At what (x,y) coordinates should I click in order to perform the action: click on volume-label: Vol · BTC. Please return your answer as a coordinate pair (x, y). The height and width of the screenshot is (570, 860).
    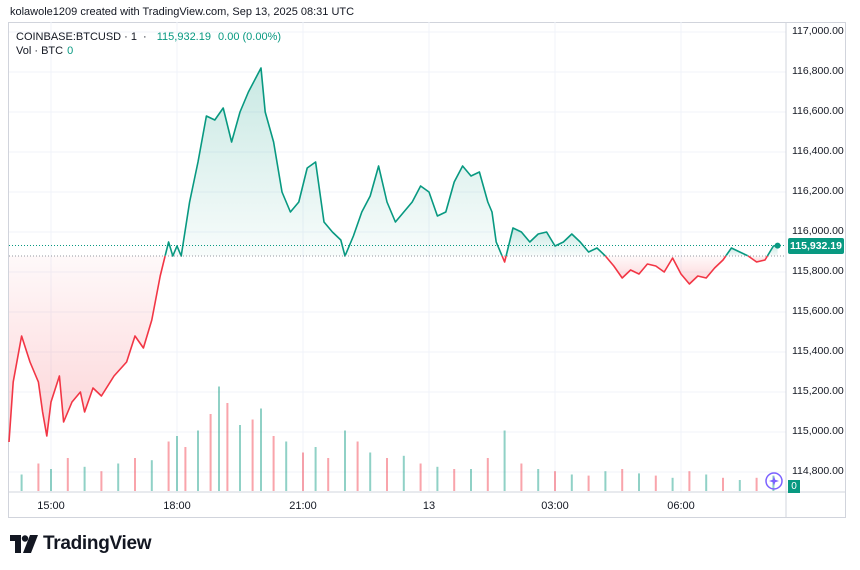
    Looking at the image, I should click on (40, 51).